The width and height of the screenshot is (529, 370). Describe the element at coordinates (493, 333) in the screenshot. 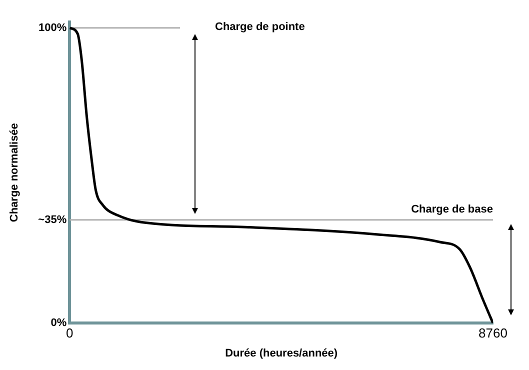

I see `x-tick-label: 8760` at that location.